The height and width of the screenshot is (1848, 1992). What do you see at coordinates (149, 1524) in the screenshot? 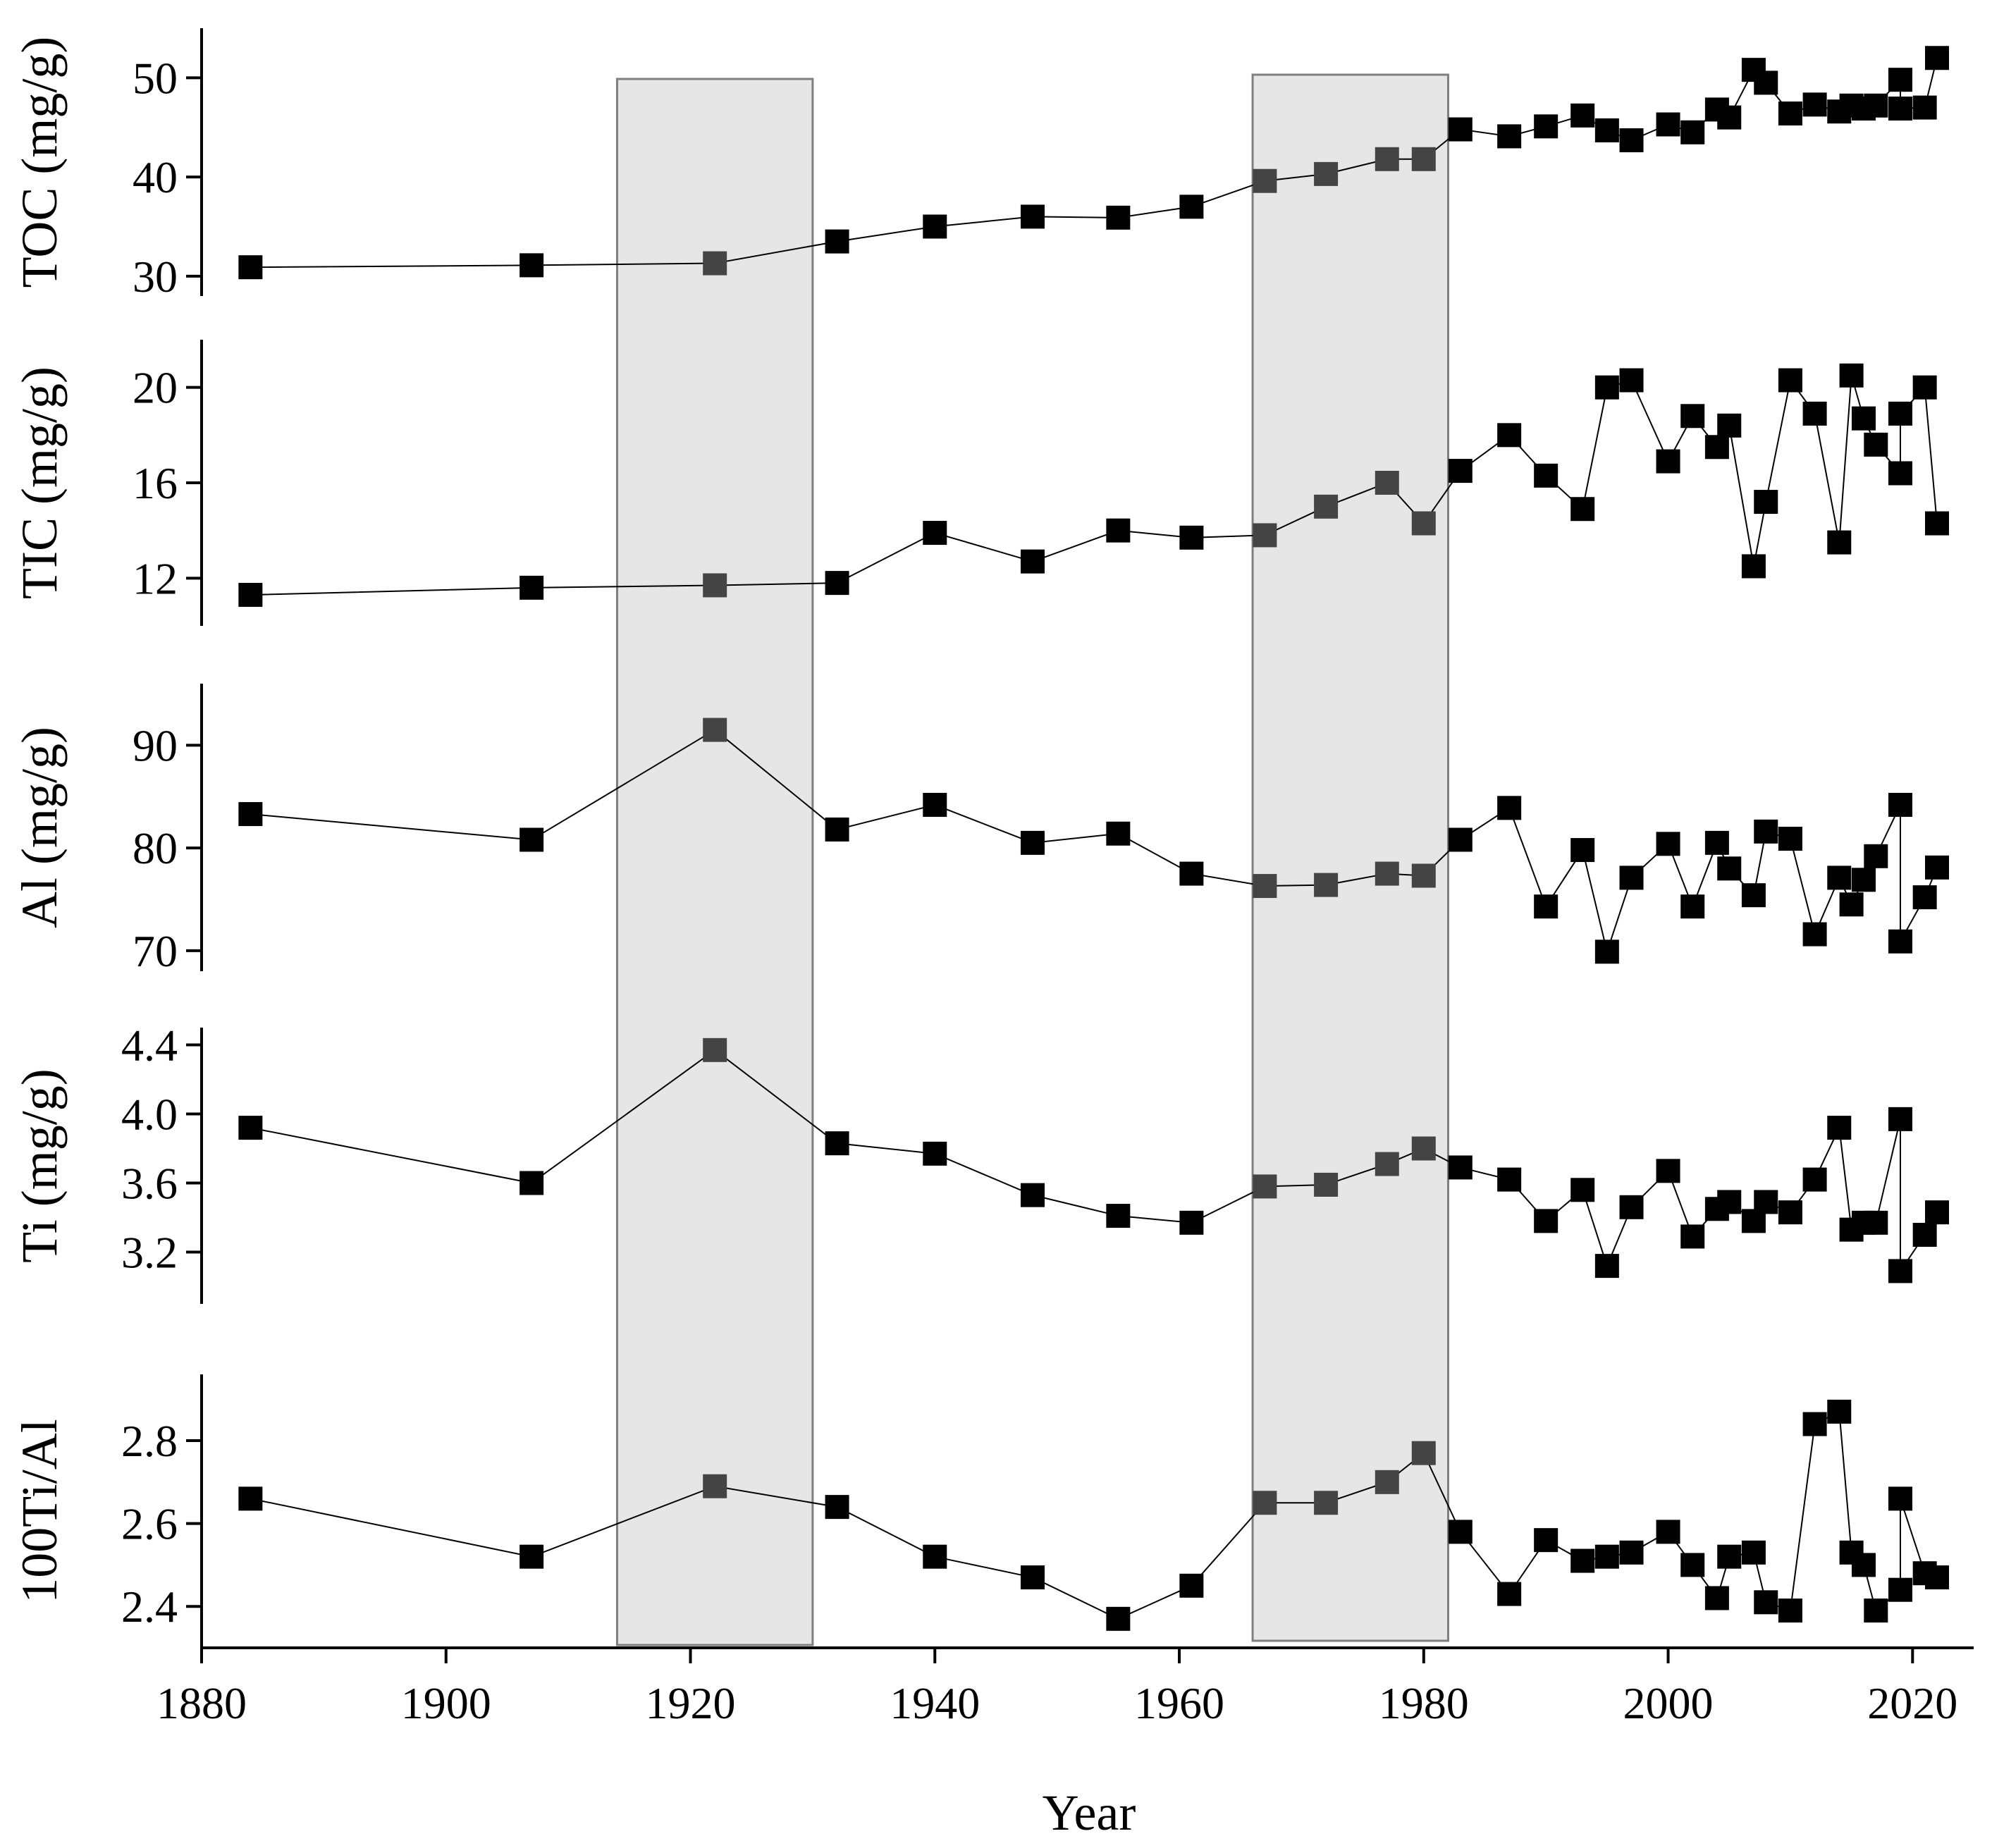
I see `y-tick-label: 2.6` at bounding box center [149, 1524].